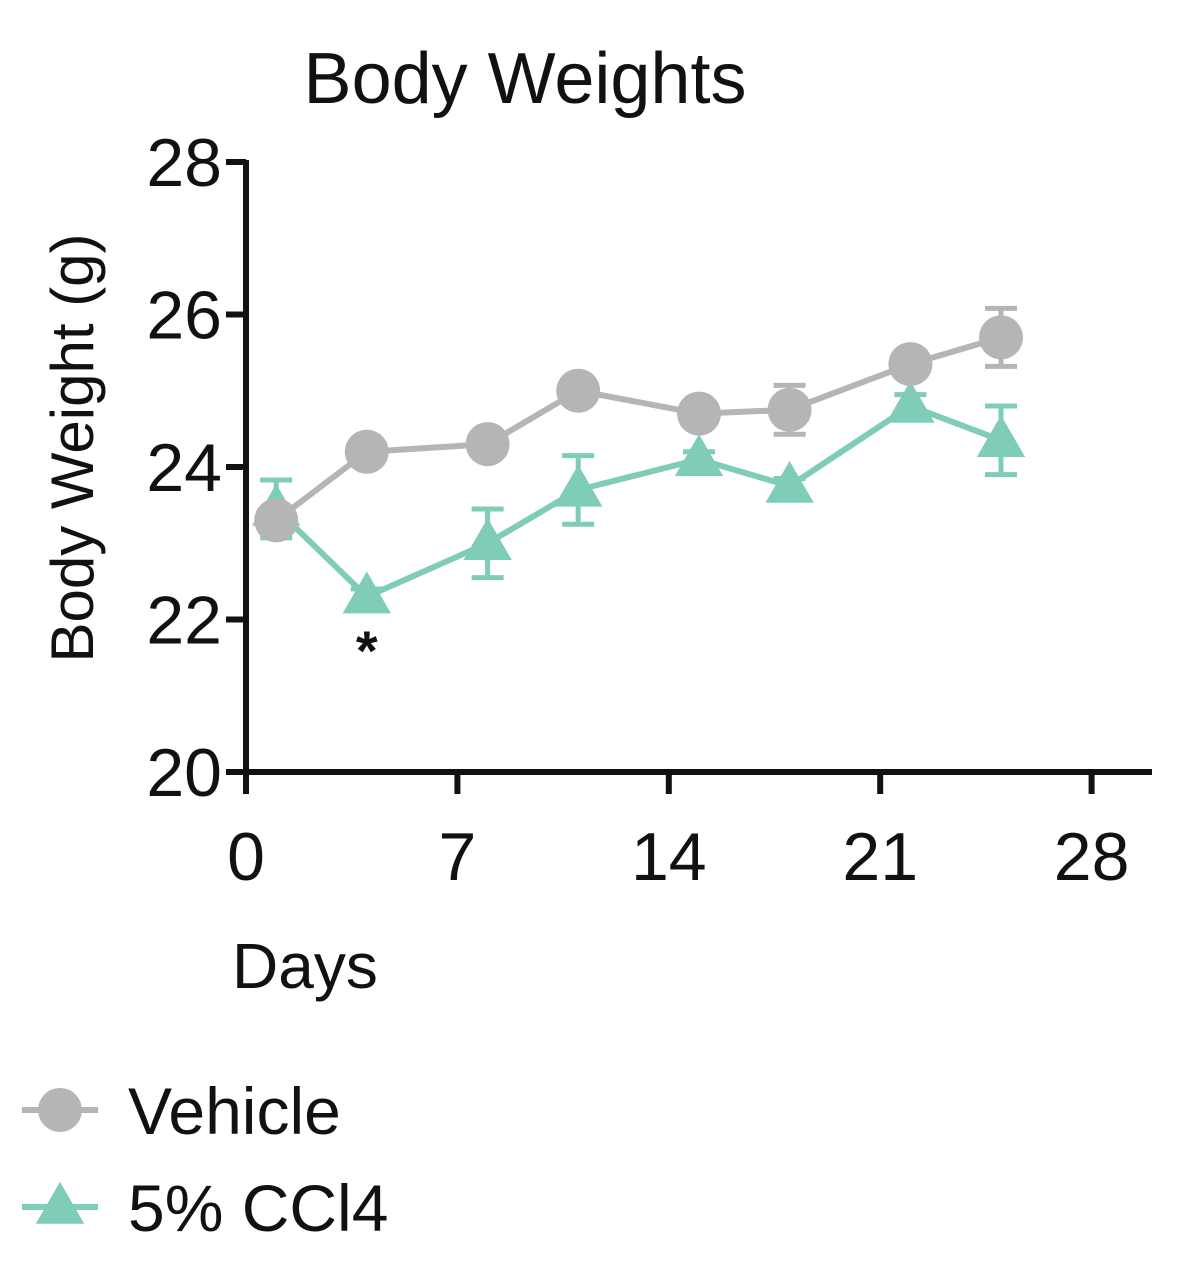 This screenshot has width=1200, height=1264. I want to click on legend-item-vehicle: Vehicle, so click(181, 1111).